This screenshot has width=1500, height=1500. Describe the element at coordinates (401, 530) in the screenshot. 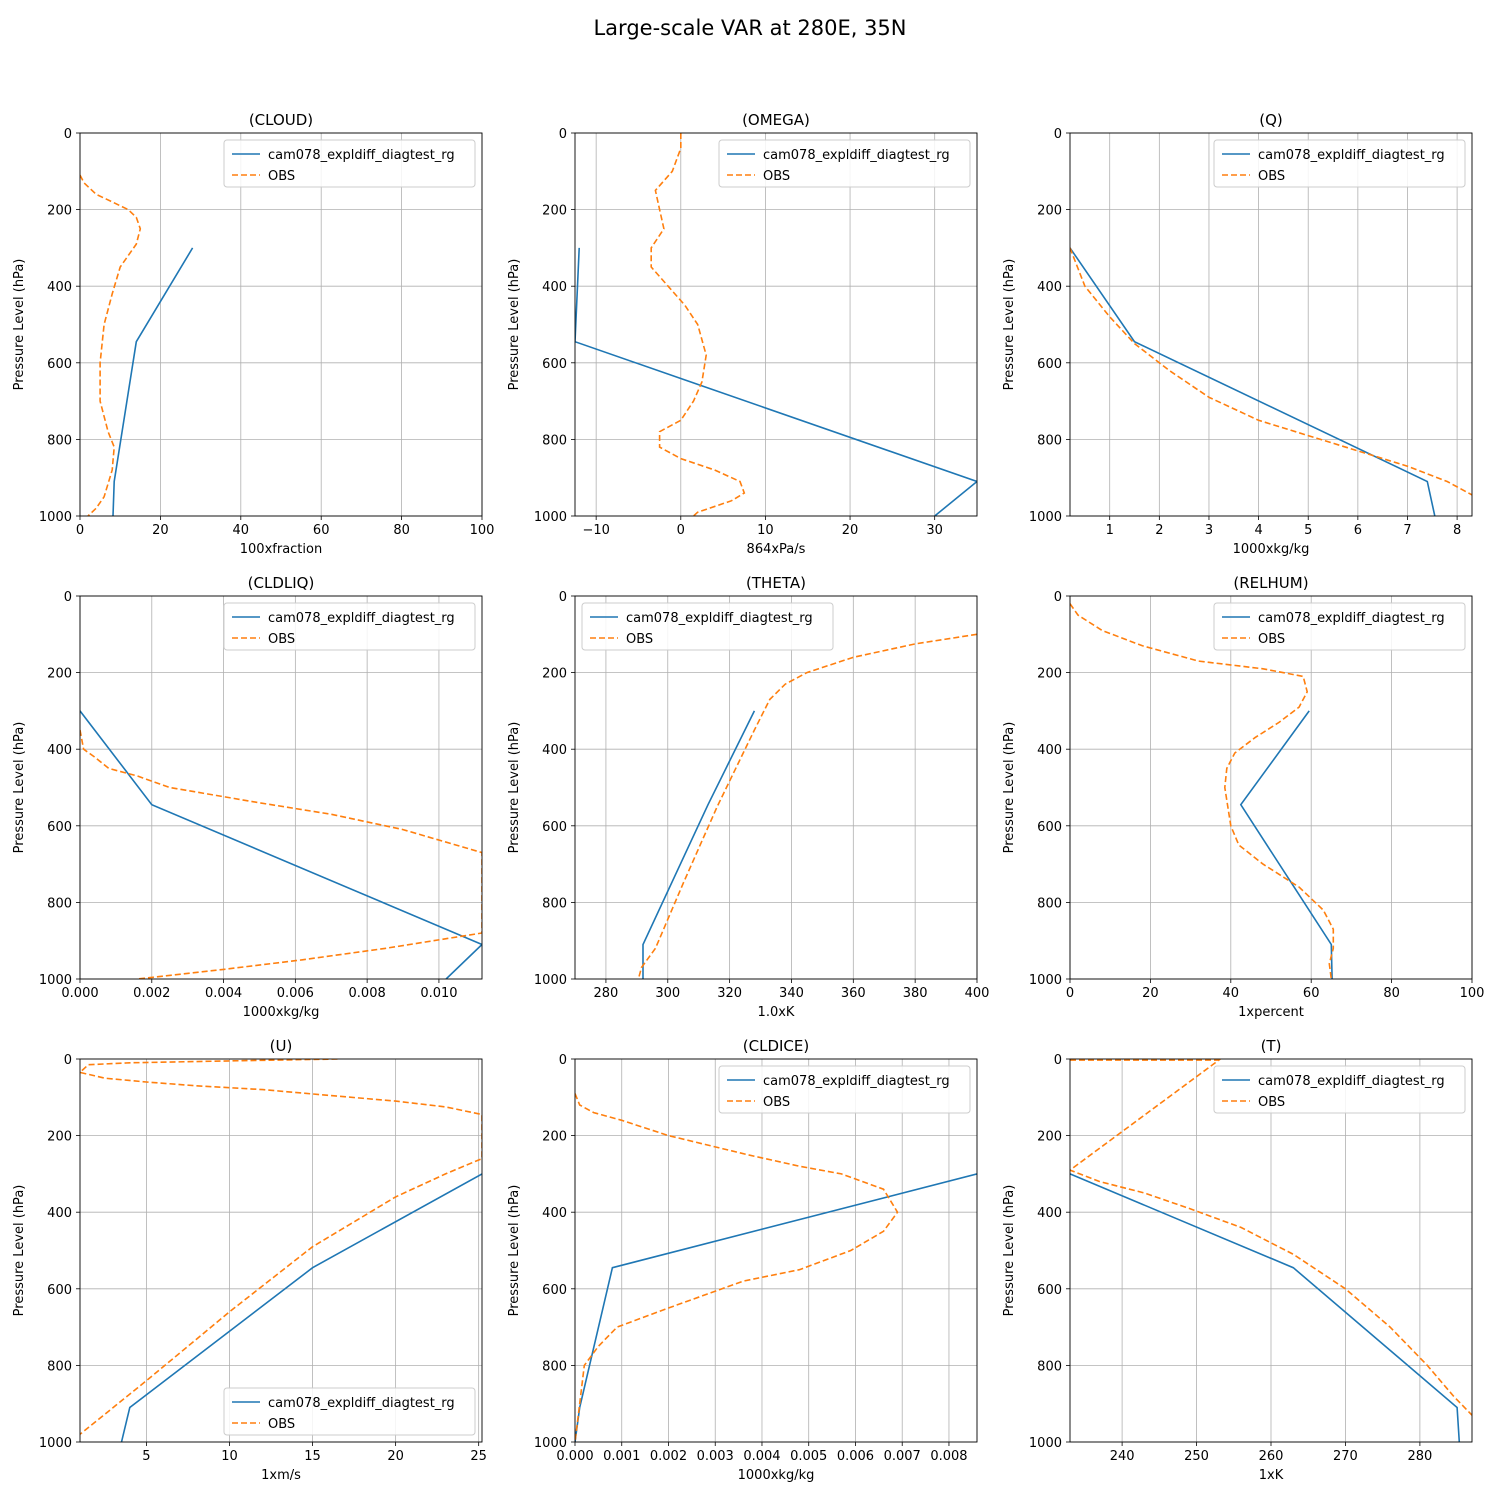

I see `x-tick-label: 80` at that location.